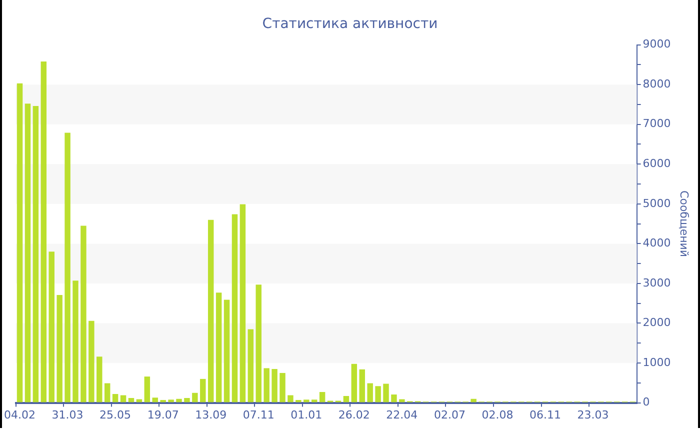  Describe the element at coordinates (498, 415) in the screenshot. I see `x-tick-label: 02.08` at that location.